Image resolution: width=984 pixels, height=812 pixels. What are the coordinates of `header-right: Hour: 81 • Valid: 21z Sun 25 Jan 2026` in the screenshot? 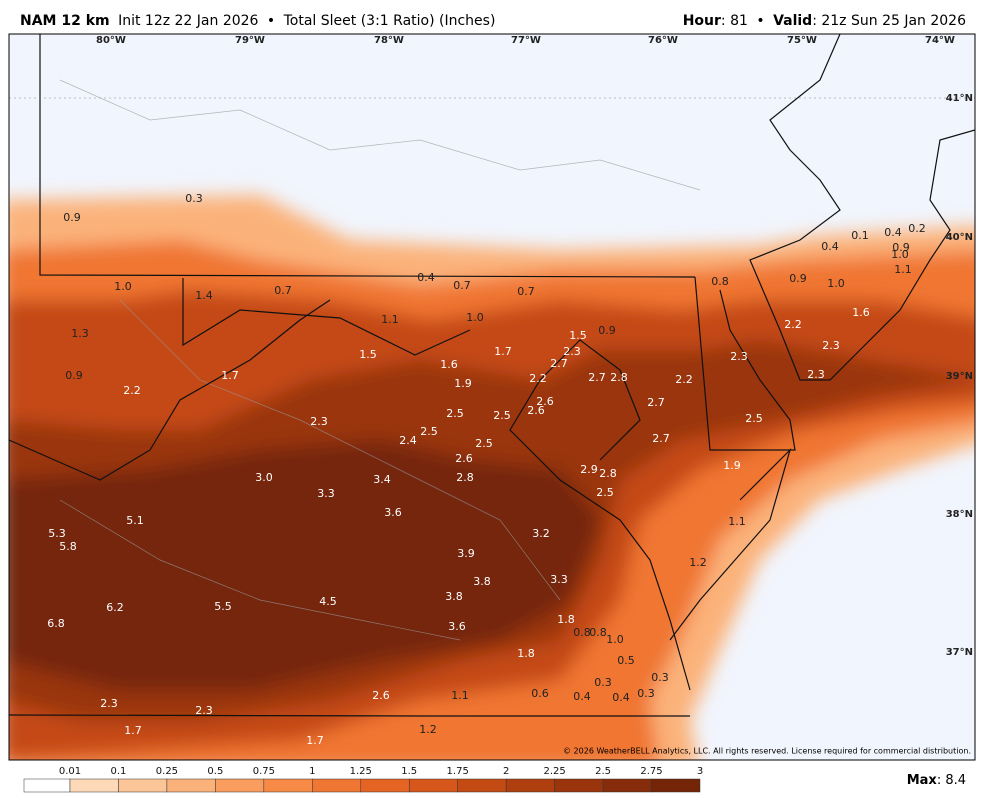 It's located at (824, 21).